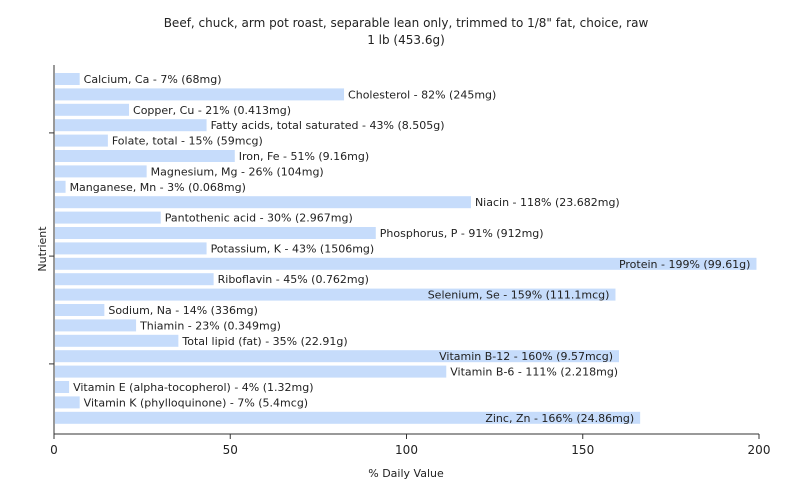  I want to click on bar-label-1: Cholesterol - 82% (245mg), so click(422, 94).